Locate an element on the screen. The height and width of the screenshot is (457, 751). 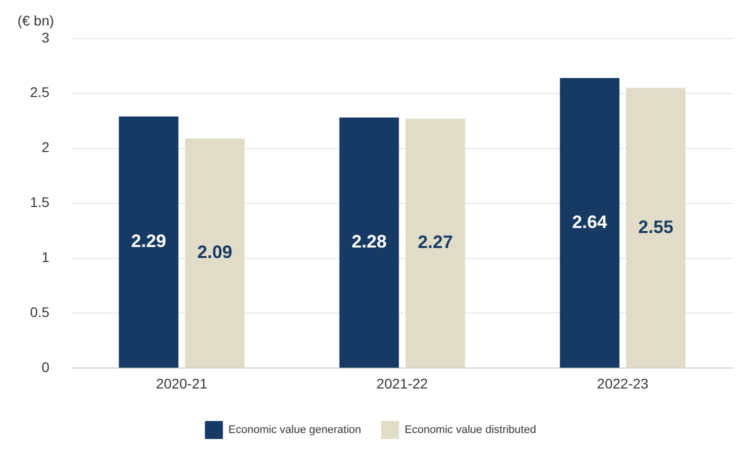
x-tick-label: 2021-22 is located at coordinates (402, 383).